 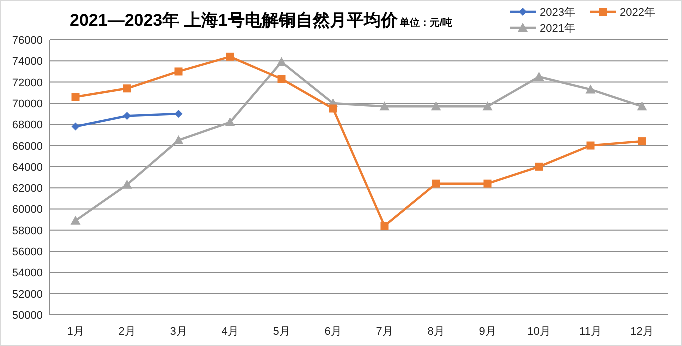 What do you see at coordinates (27, 316) in the screenshot?
I see `y-tick-label: 50000` at bounding box center [27, 316].